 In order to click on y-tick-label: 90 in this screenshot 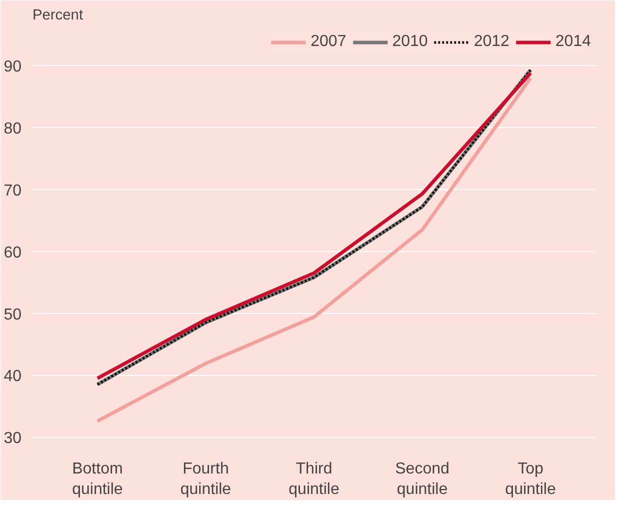, I will do `click(13, 67)`.